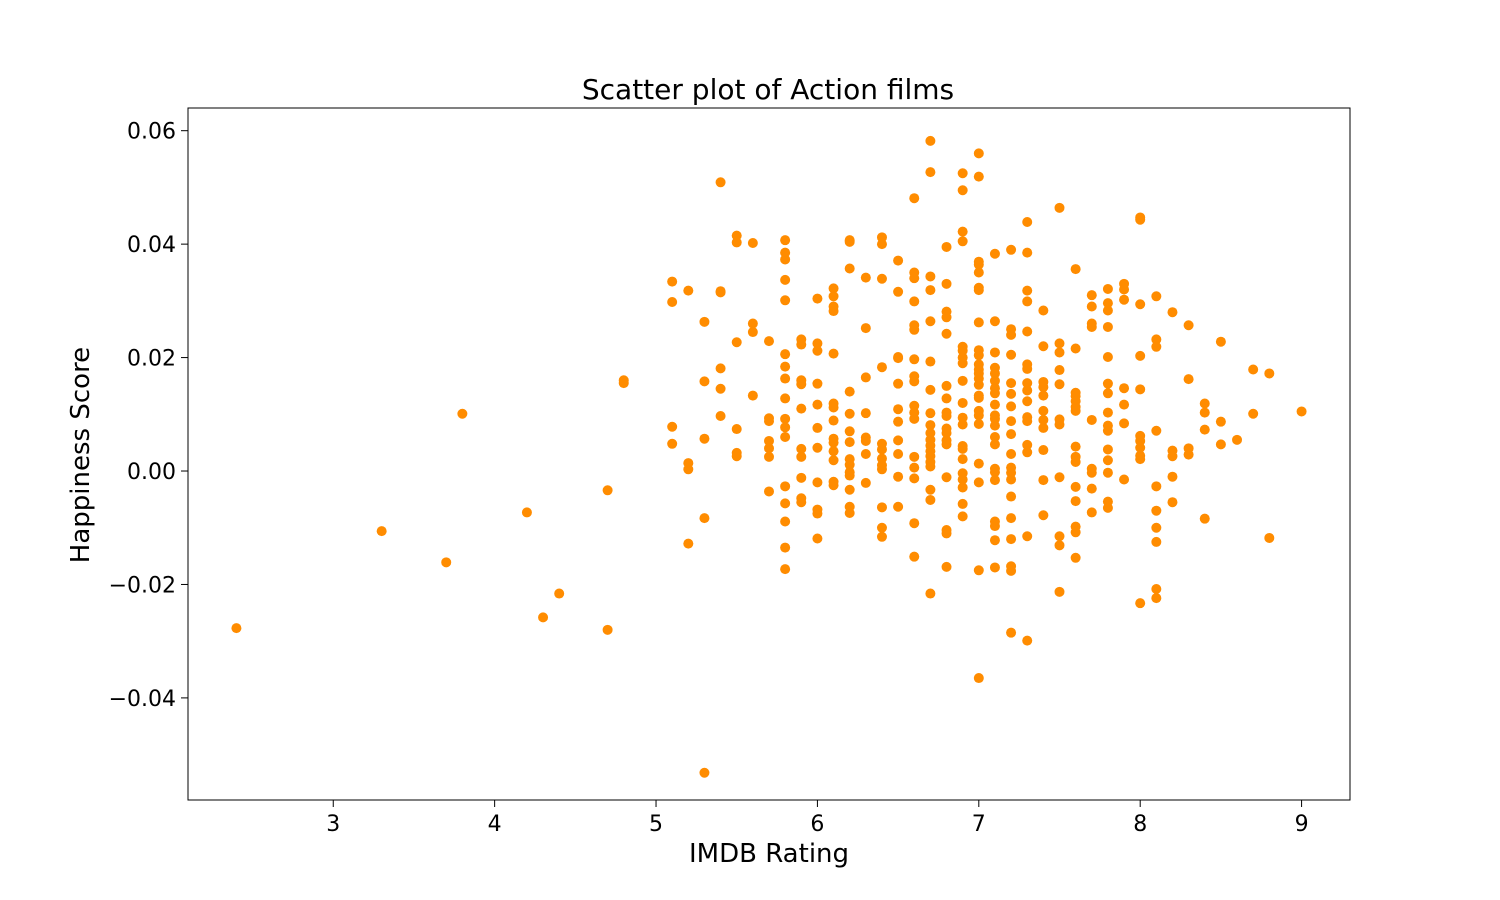 This screenshot has height=900, width=1500. I want to click on x-tick-label: 5, so click(656, 824).